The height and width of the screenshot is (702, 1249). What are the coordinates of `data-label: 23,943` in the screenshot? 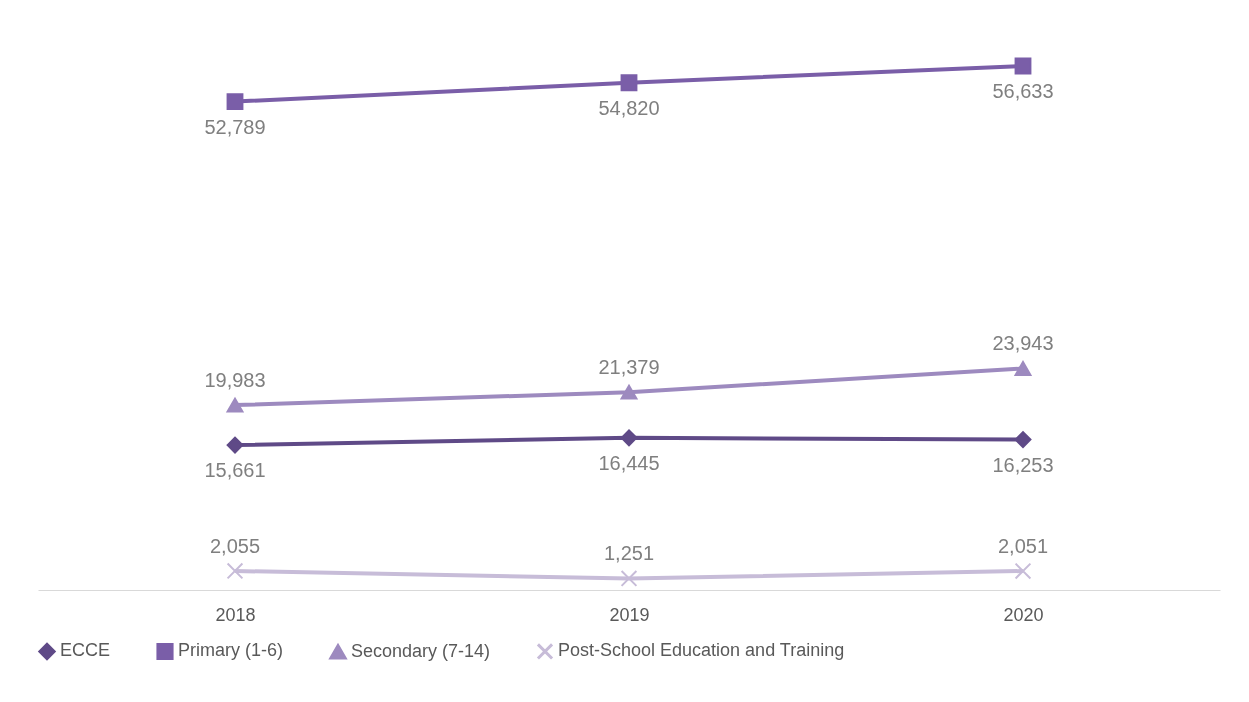 It's located at (1023, 343).